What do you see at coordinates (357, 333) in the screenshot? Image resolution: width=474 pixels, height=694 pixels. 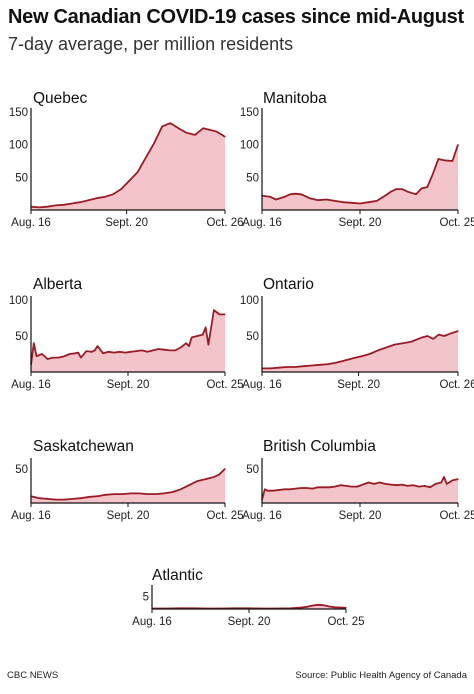 I see `panel-ontario: Ontario 50 100 Aug. 16 Sept. 20 Oct. 26` at bounding box center [357, 333].